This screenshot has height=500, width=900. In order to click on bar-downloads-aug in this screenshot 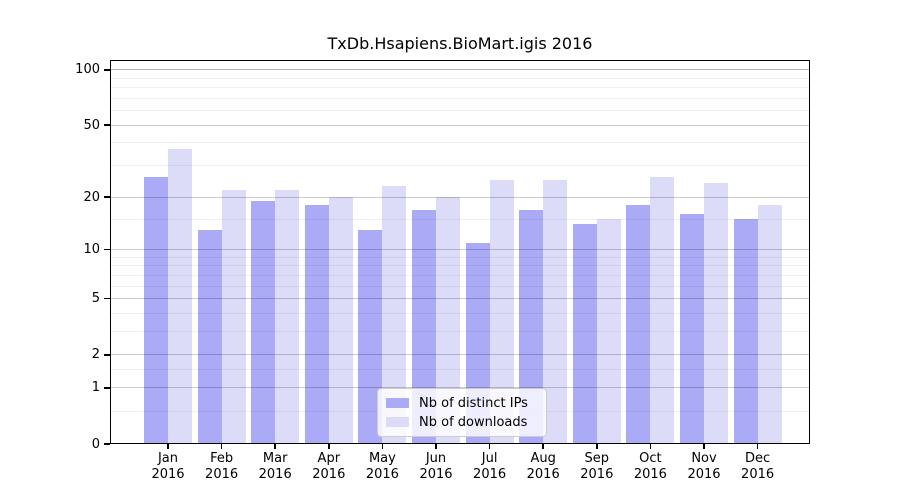, I will do `click(555, 311)`.